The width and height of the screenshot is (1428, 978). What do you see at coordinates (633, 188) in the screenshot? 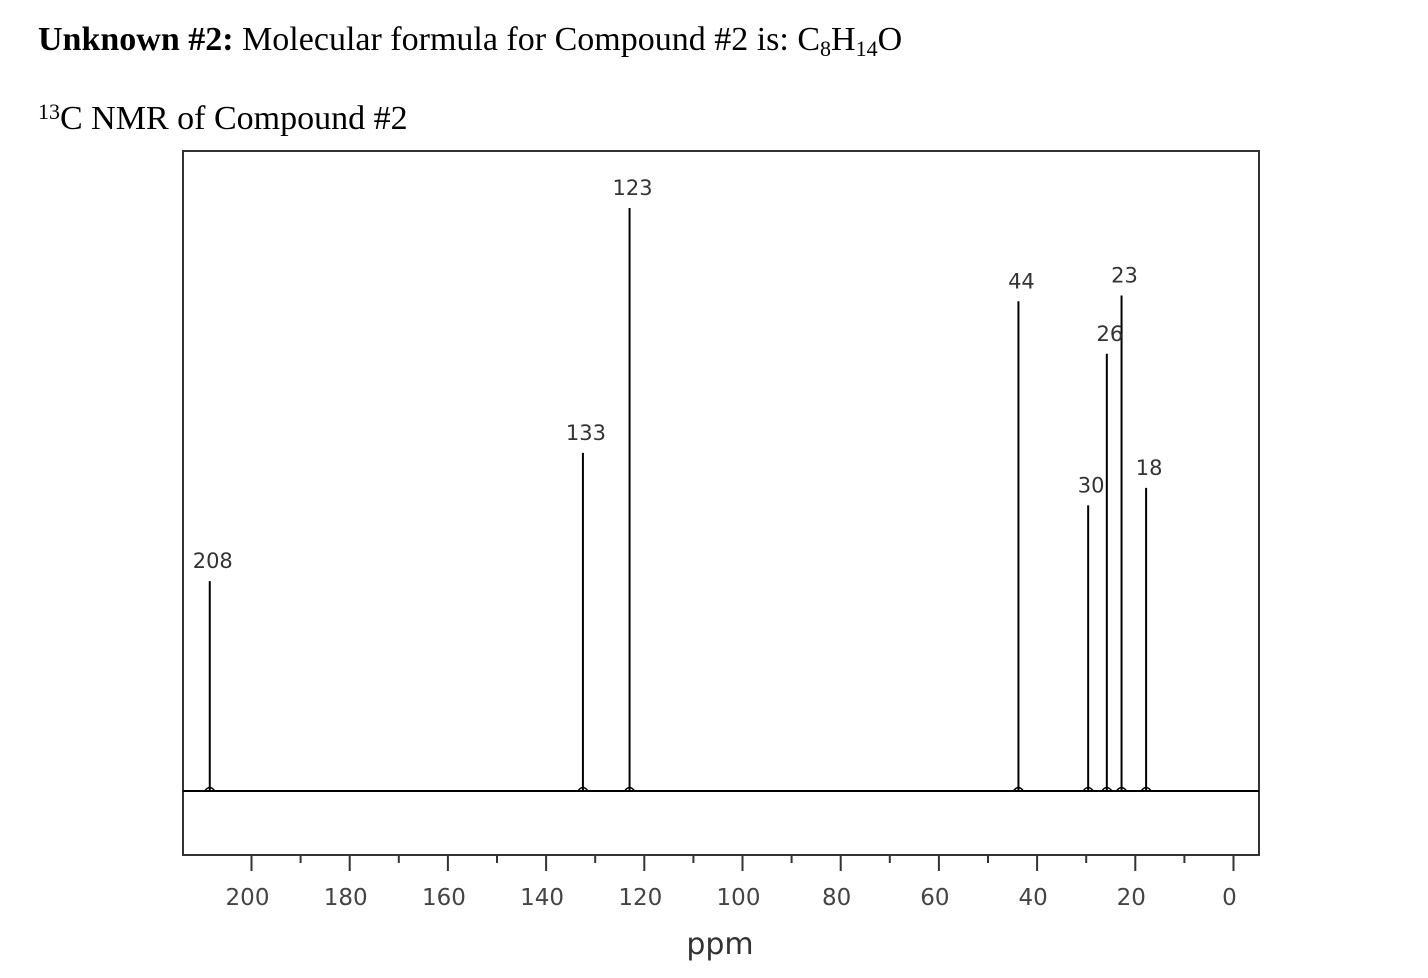
I see `peak-label: 123` at bounding box center [633, 188].